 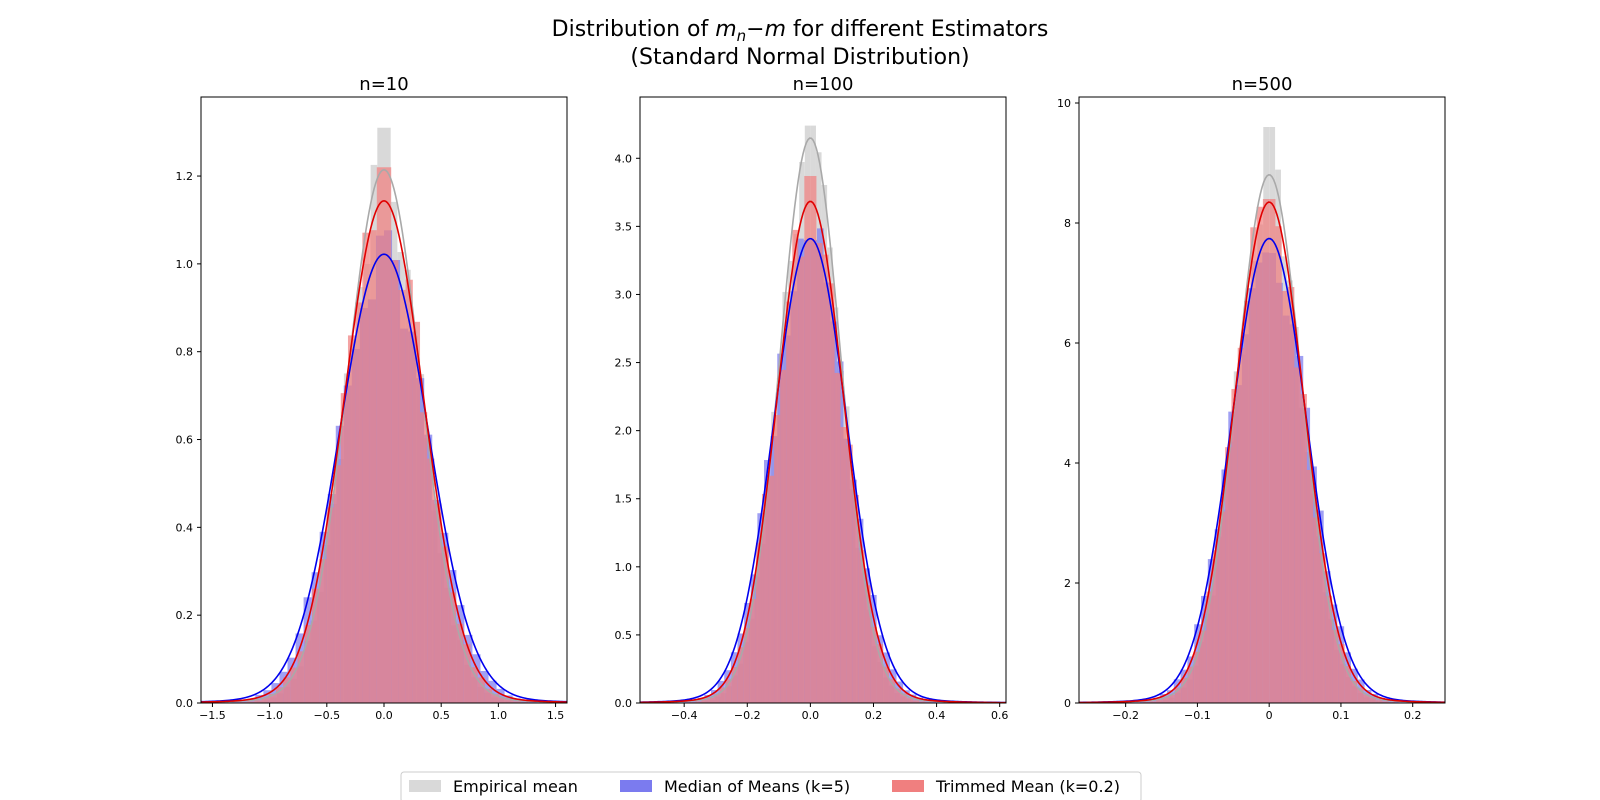 What do you see at coordinates (624, 703) in the screenshot?
I see `y-tick-label: 0.0` at bounding box center [624, 703].